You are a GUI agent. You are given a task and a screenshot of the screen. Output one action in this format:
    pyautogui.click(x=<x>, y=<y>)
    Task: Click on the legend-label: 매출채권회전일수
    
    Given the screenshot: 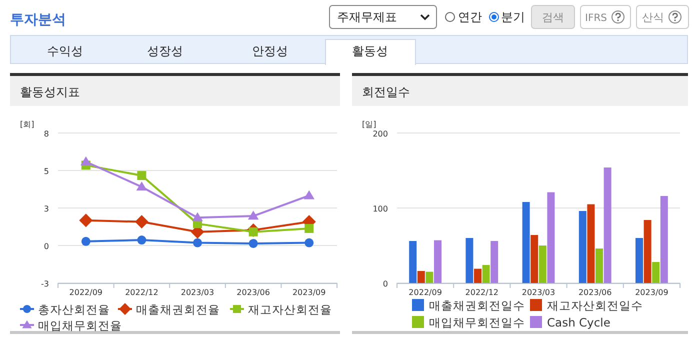 What is the action you would take?
    pyautogui.click(x=477, y=305)
    